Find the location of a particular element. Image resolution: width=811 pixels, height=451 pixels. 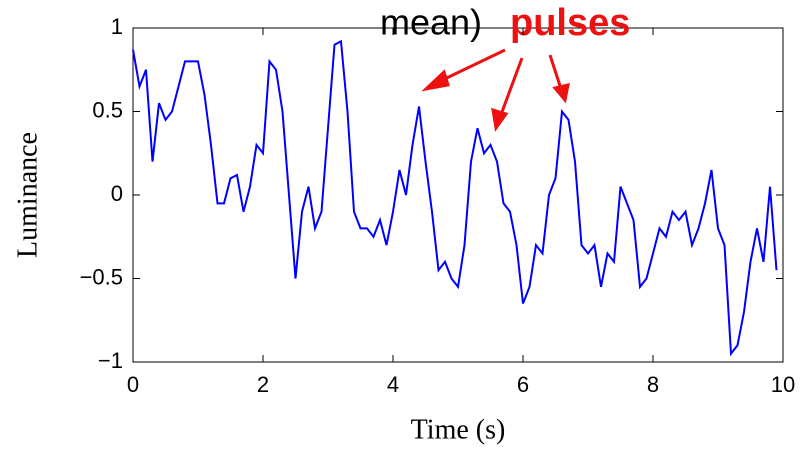

x-tick-label: 6 is located at coordinates (523, 384).